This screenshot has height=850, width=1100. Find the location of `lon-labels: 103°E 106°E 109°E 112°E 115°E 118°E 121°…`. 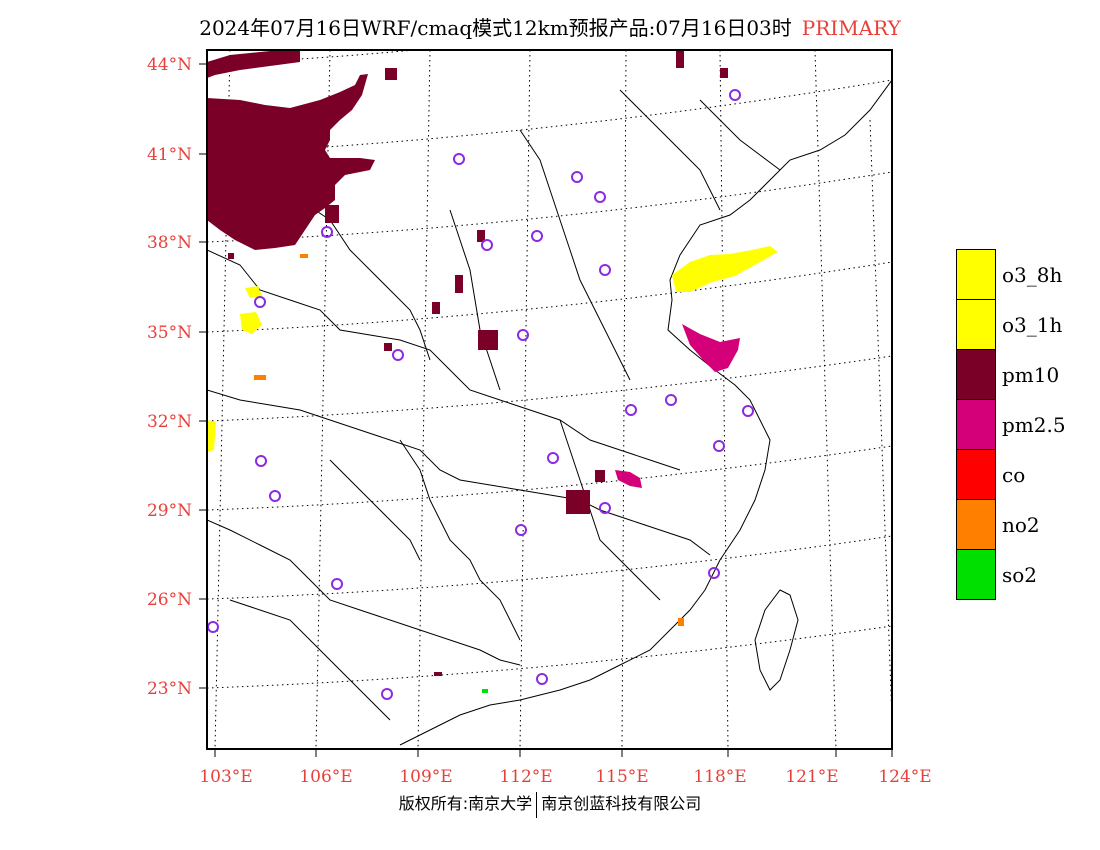

lon-labels: 103°E 106°E 109°E 112°E 115°E 118°E 121°… is located at coordinates (565, 777).